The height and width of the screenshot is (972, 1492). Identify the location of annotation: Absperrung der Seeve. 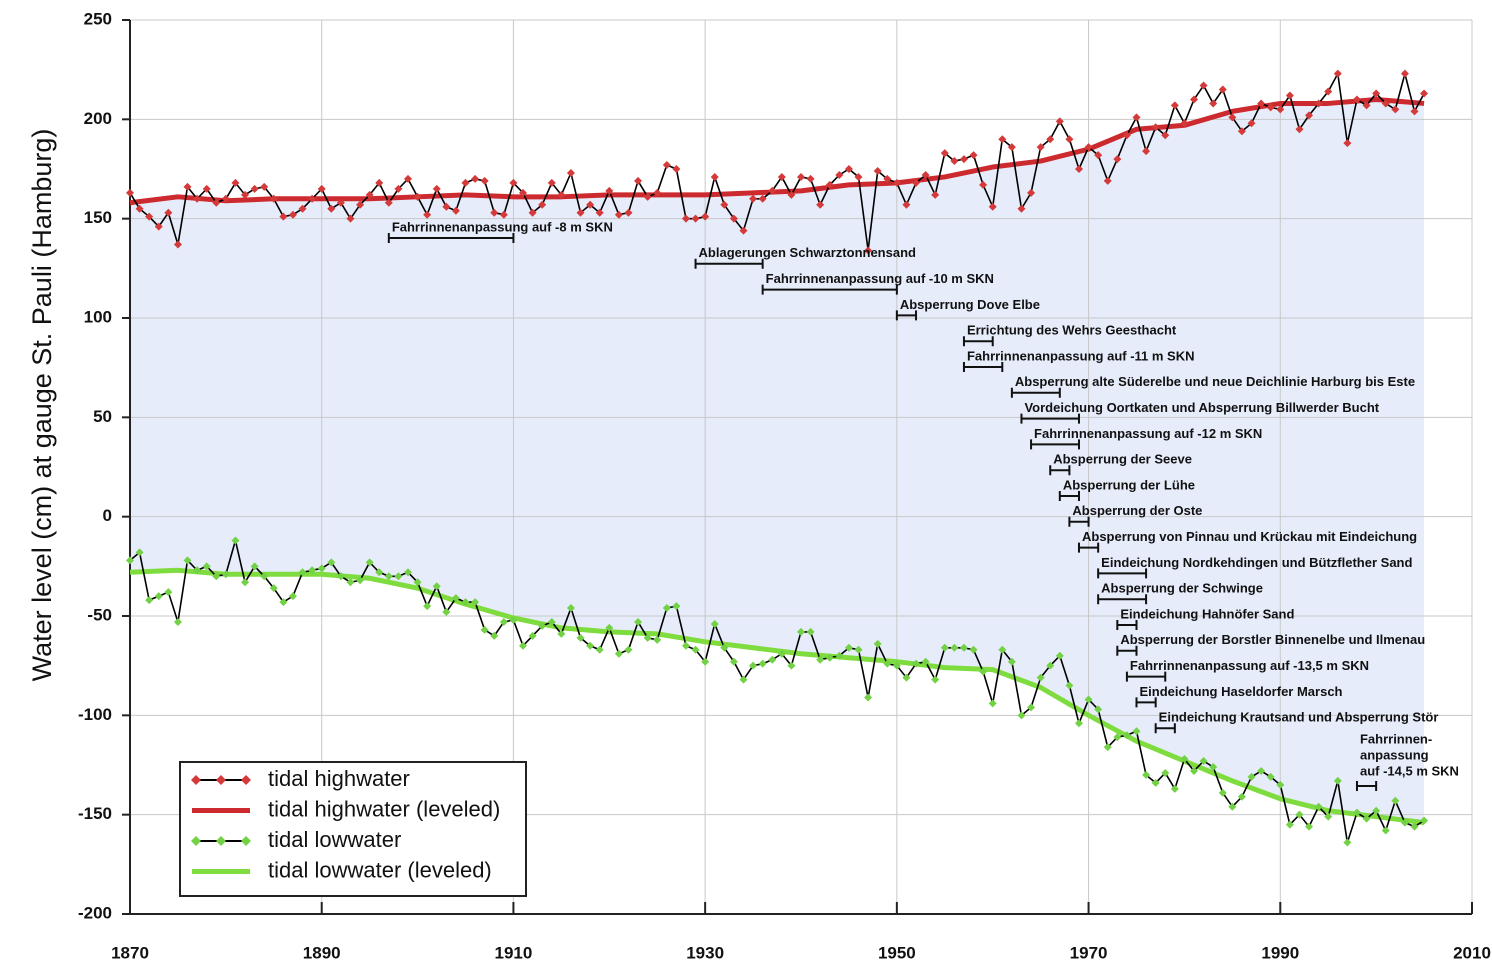
(1120, 464).